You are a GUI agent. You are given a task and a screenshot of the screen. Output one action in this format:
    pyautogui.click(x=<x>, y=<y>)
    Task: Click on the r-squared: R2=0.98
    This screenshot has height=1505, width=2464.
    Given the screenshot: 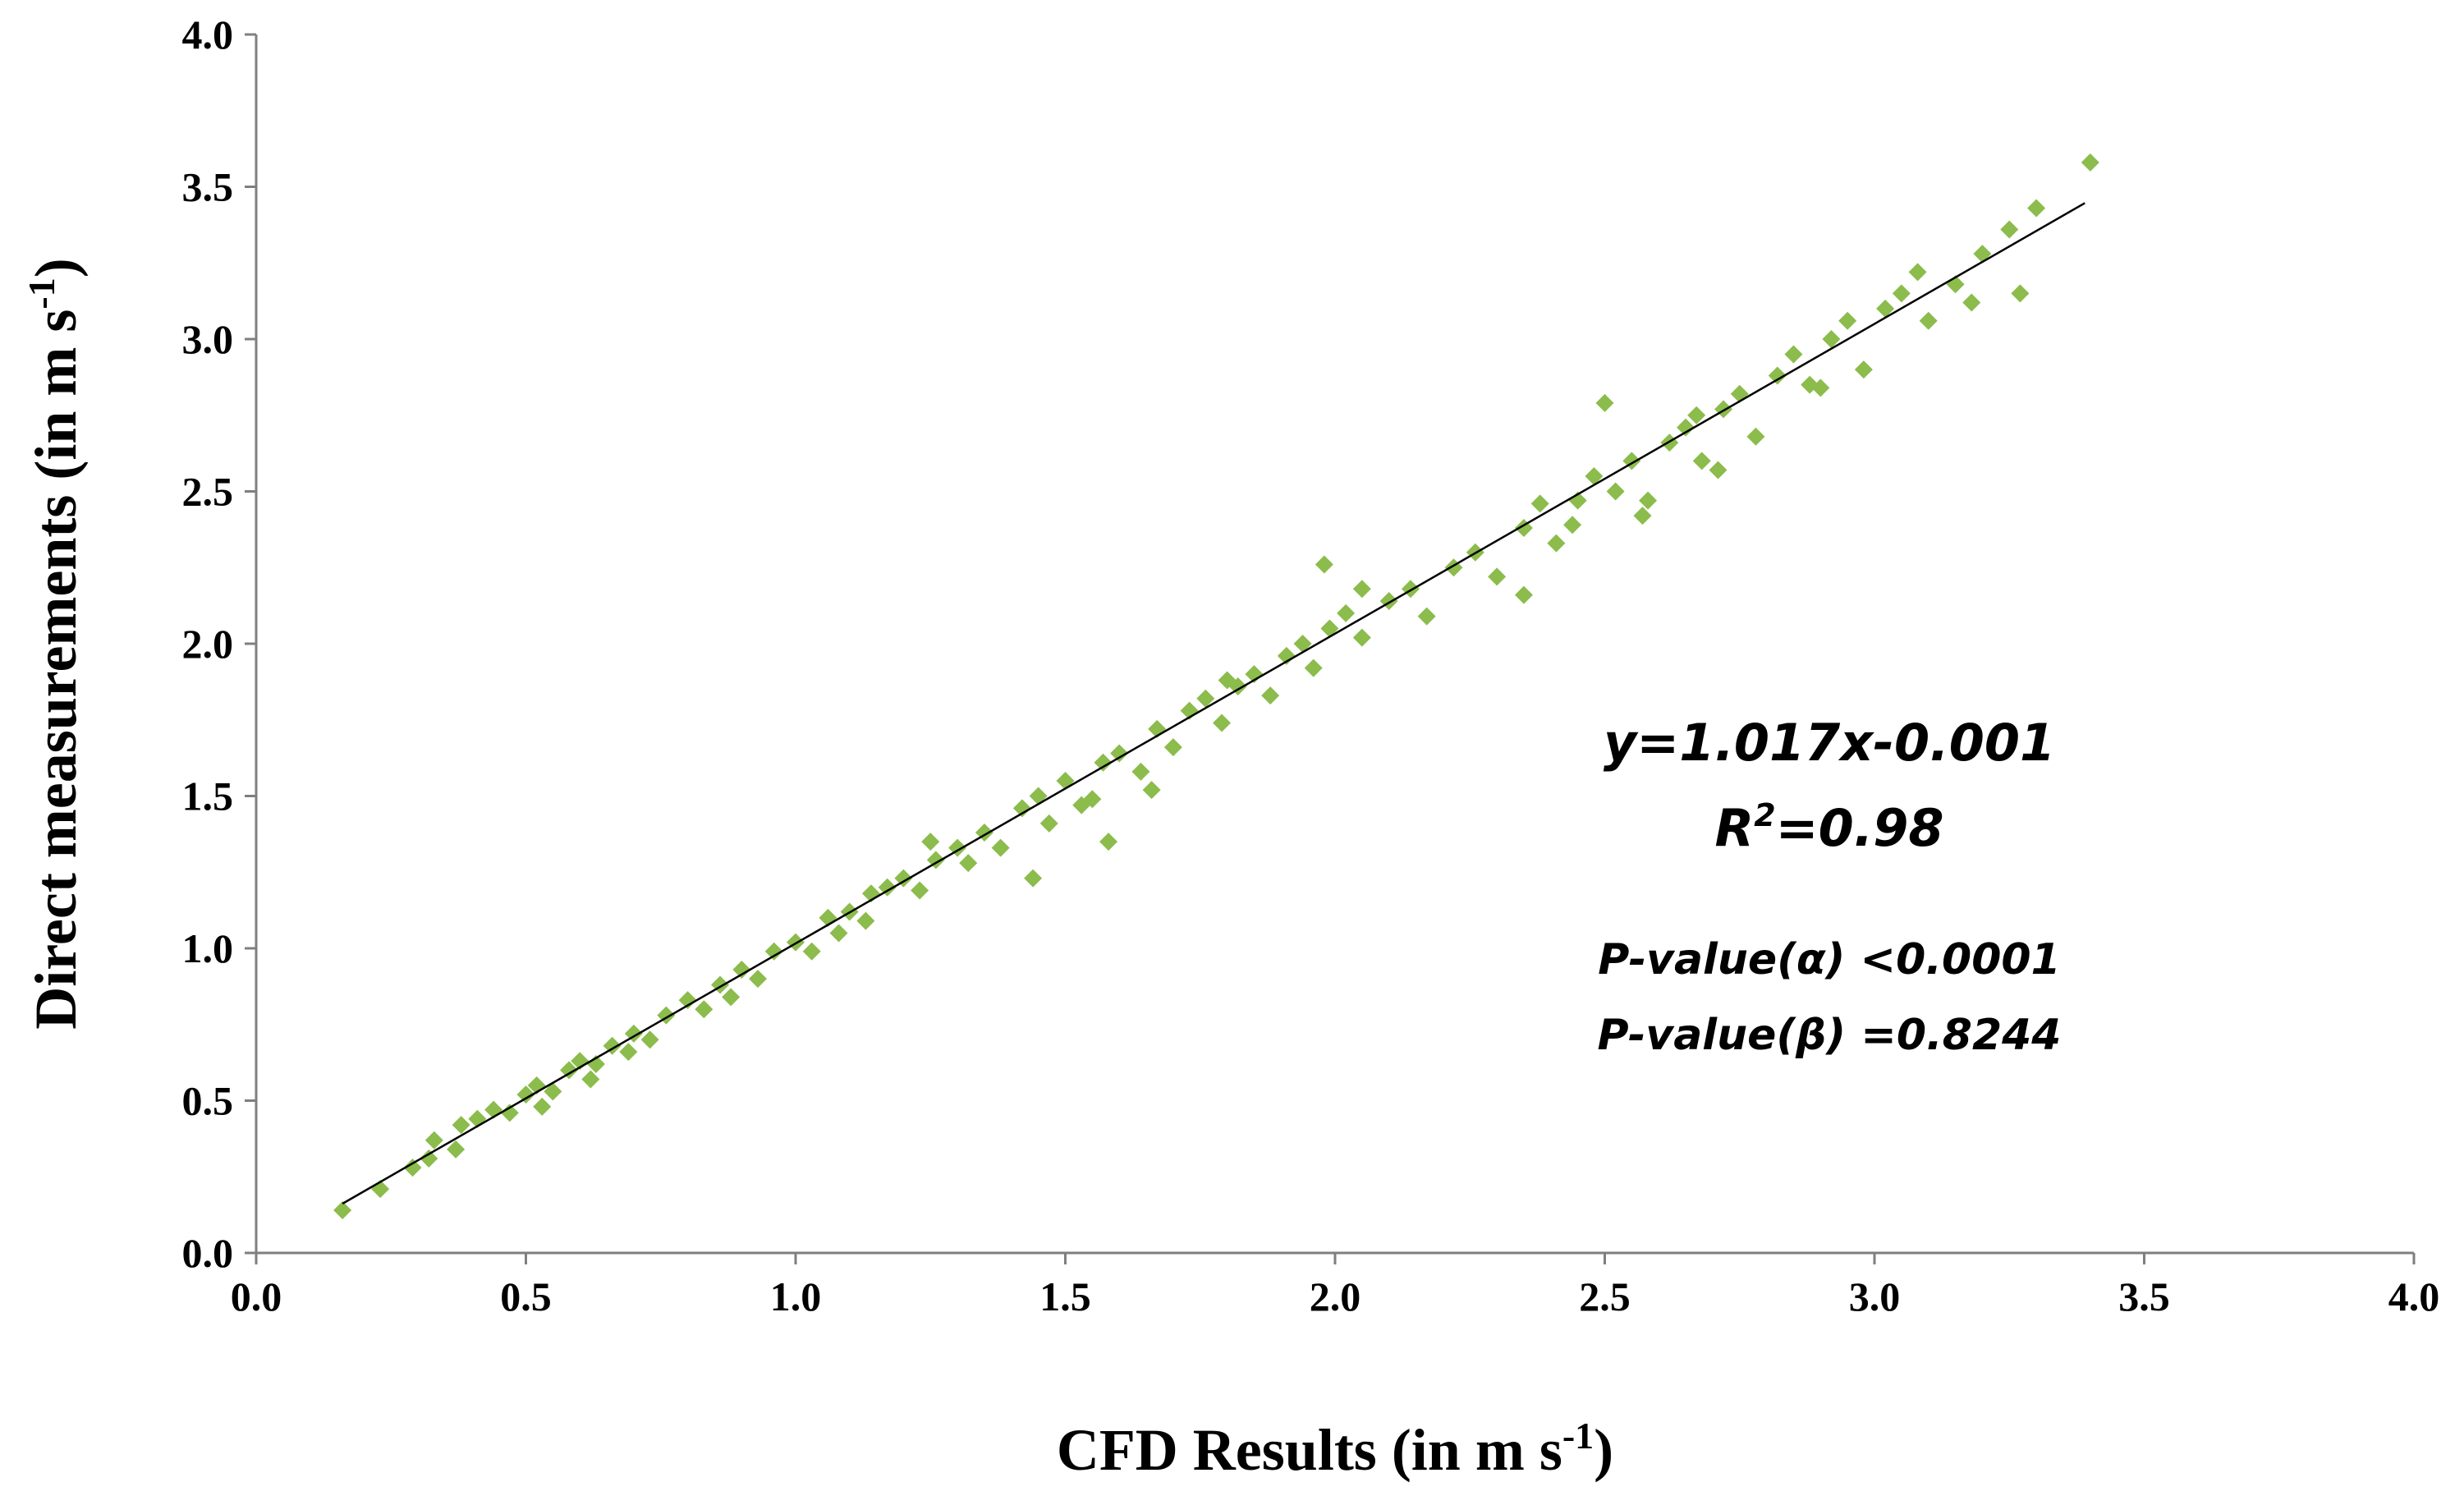 What is the action you would take?
    pyautogui.click(x=1829, y=827)
    